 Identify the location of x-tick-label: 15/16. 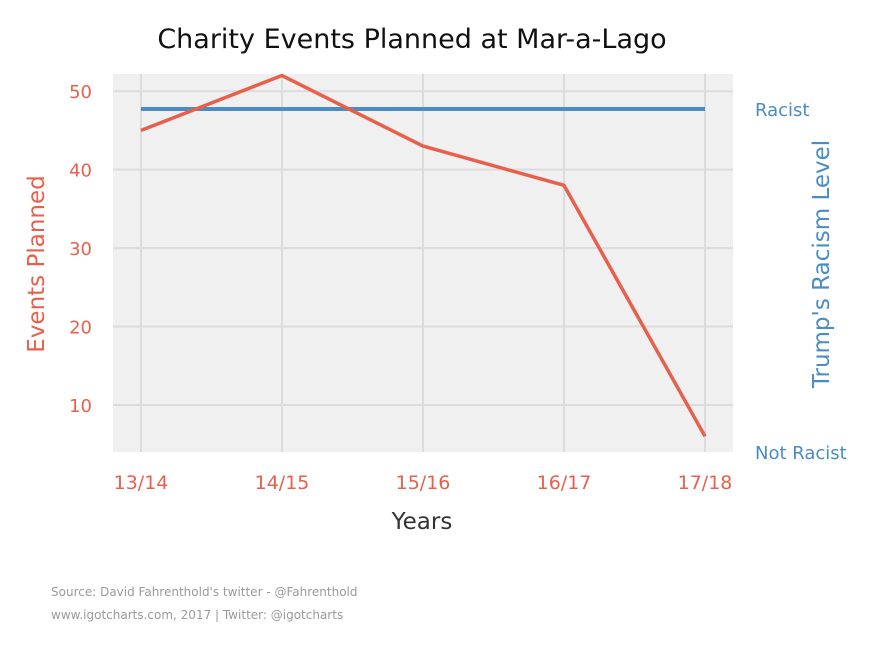
(423, 483).